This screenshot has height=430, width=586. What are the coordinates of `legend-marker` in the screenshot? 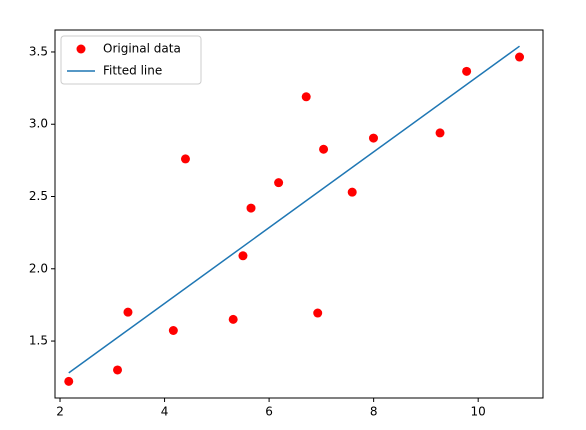 It's located at (81, 49).